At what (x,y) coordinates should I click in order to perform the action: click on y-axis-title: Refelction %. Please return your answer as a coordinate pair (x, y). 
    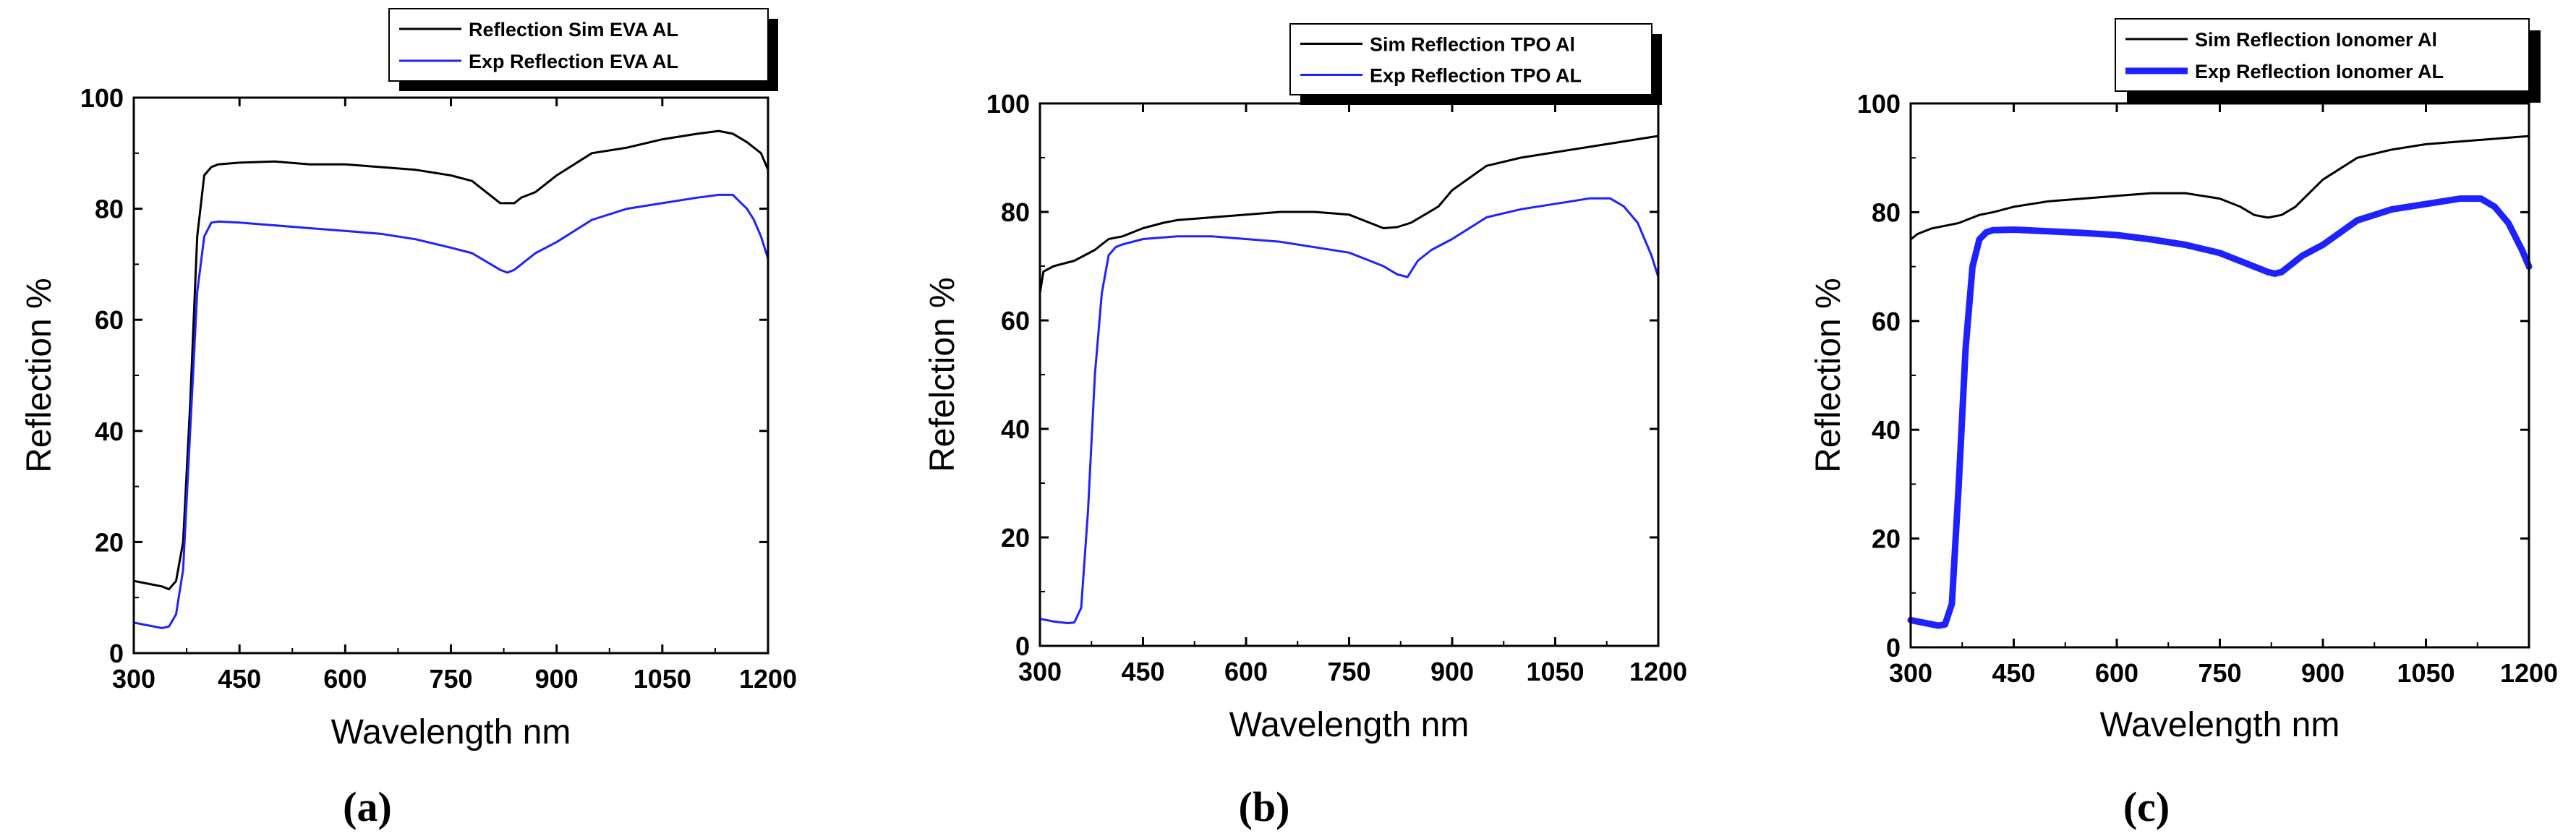
    Looking at the image, I should click on (943, 374).